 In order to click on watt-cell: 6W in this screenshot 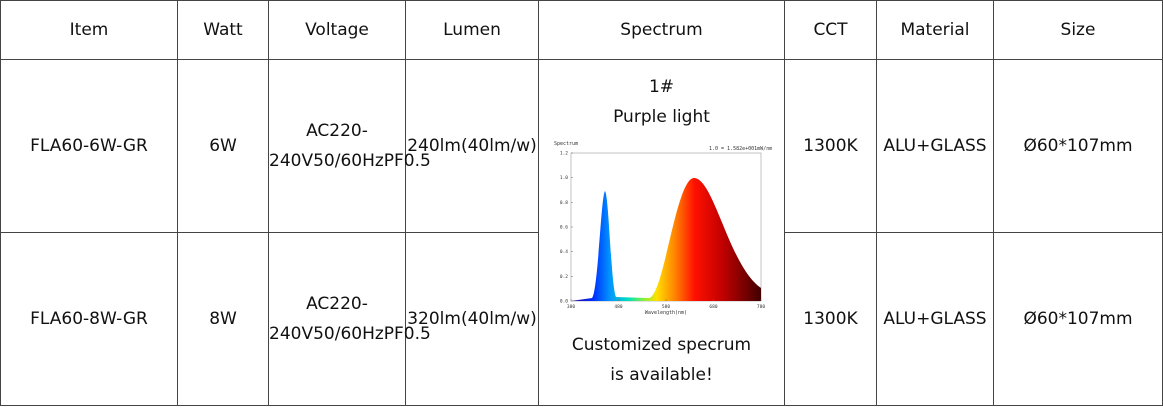, I will do `click(223, 146)`.